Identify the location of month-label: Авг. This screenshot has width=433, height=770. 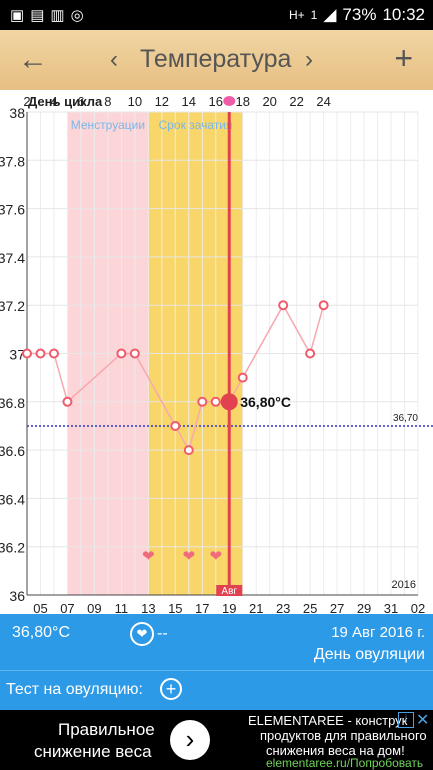
(229, 591).